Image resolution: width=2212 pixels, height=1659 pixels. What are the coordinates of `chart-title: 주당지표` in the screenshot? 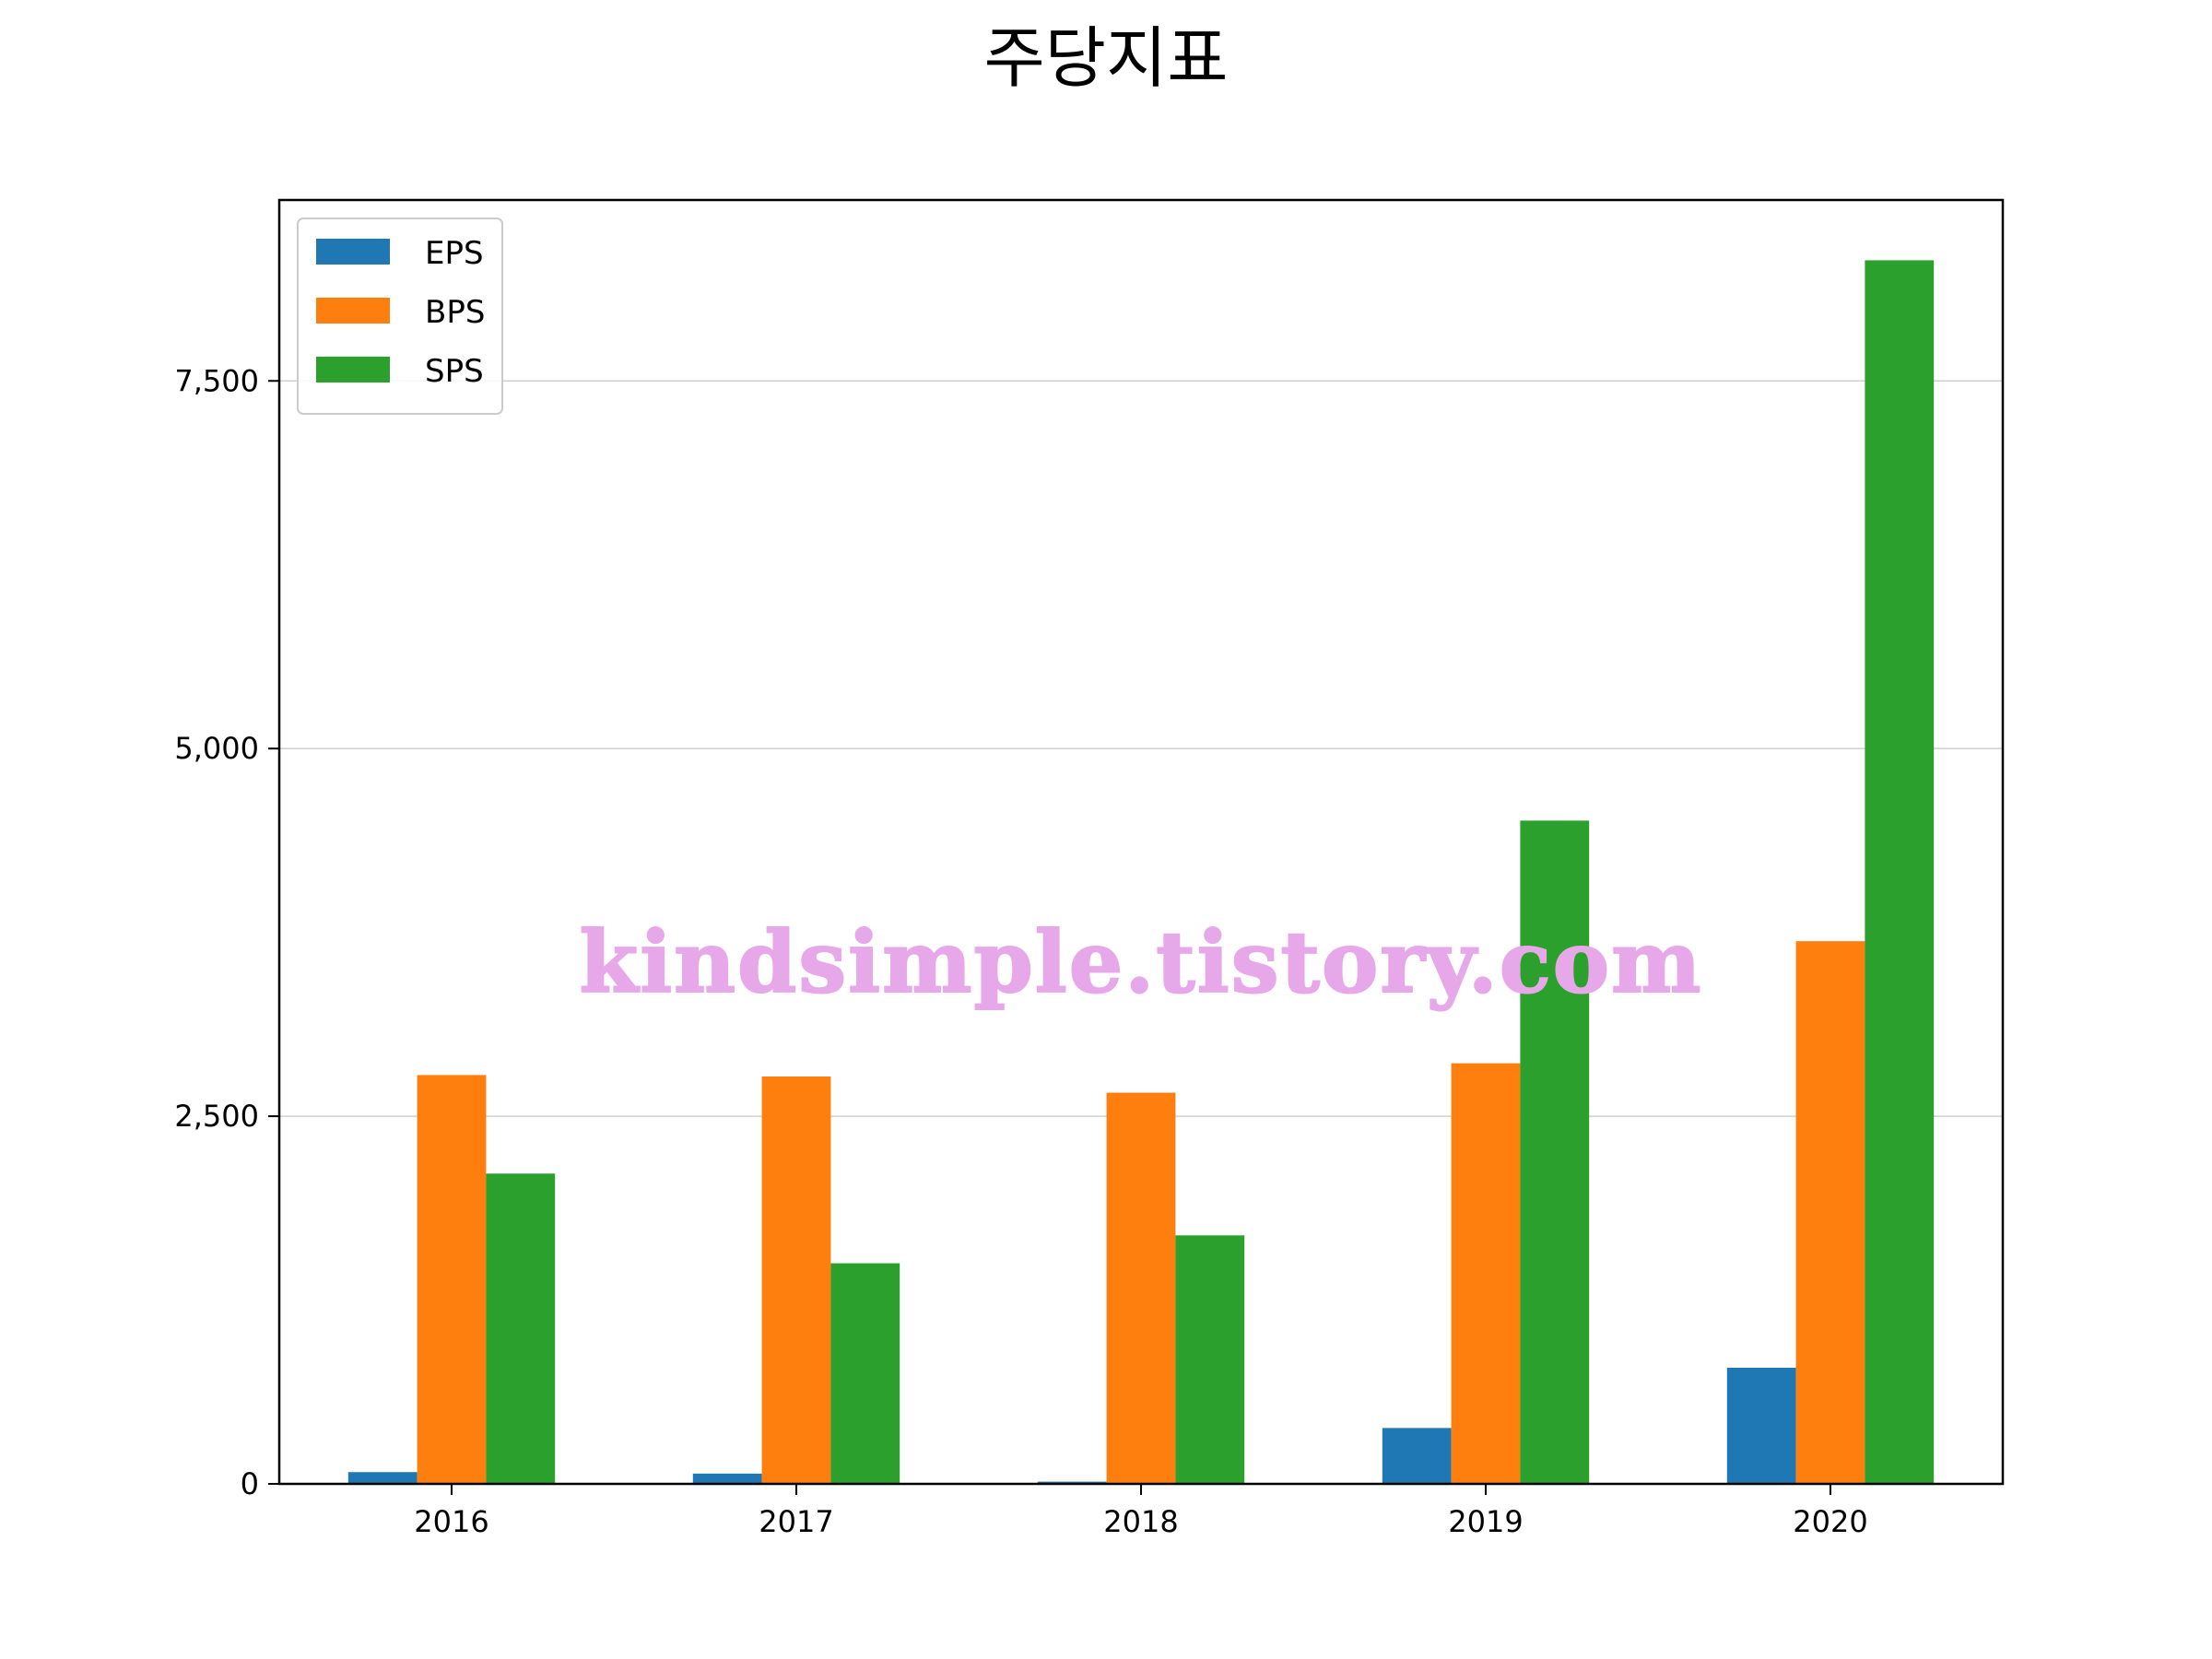 It's located at (1106, 58).